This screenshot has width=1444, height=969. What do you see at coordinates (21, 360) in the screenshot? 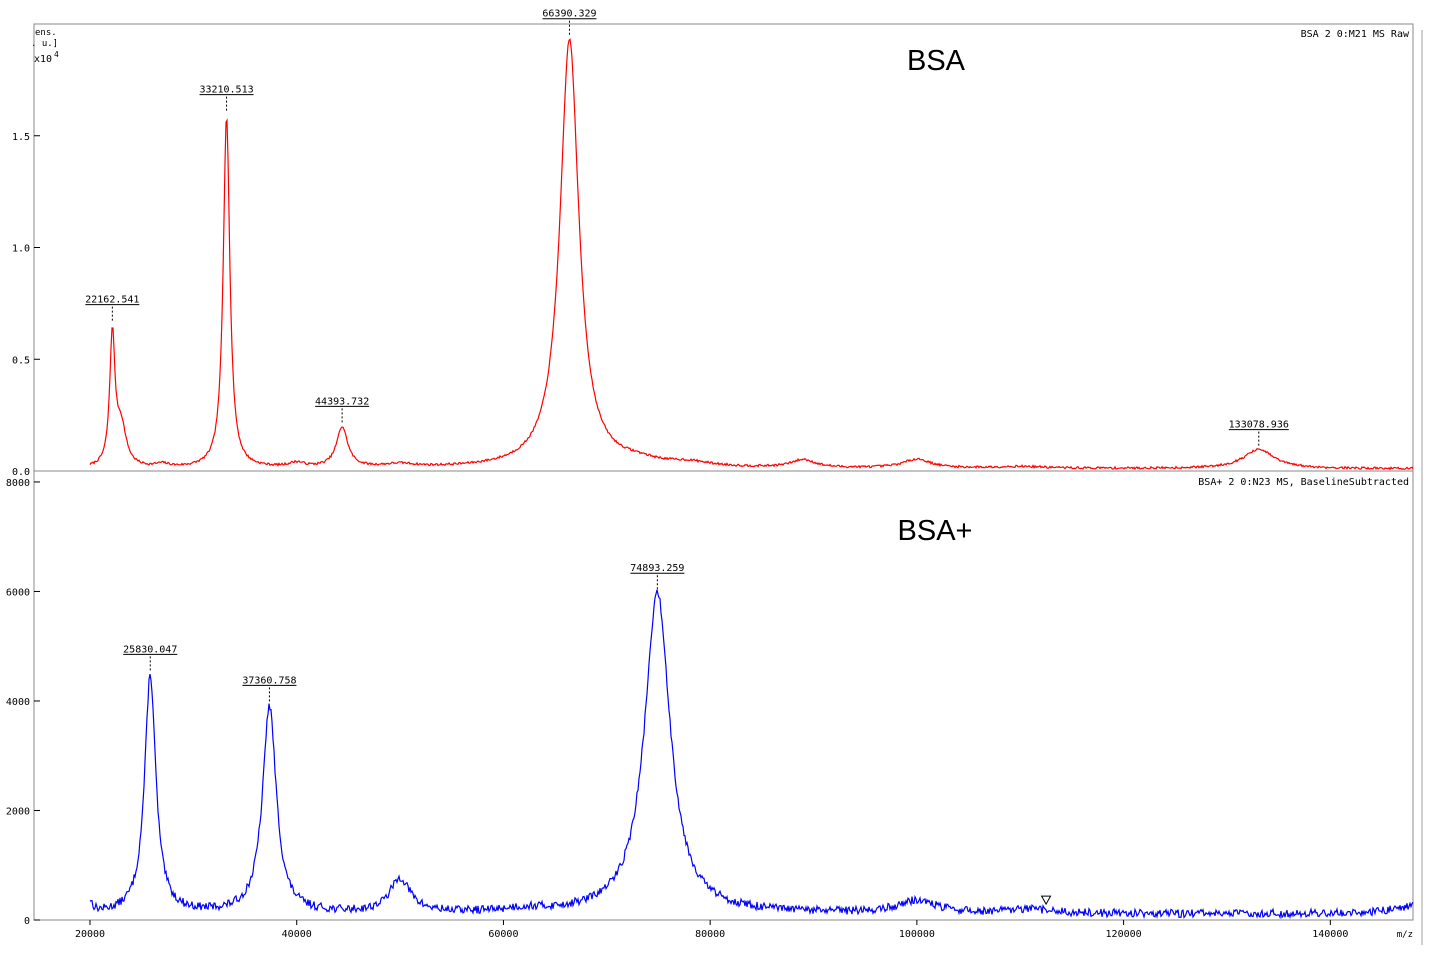
I see `y-tick-label: 0.5` at bounding box center [21, 360].